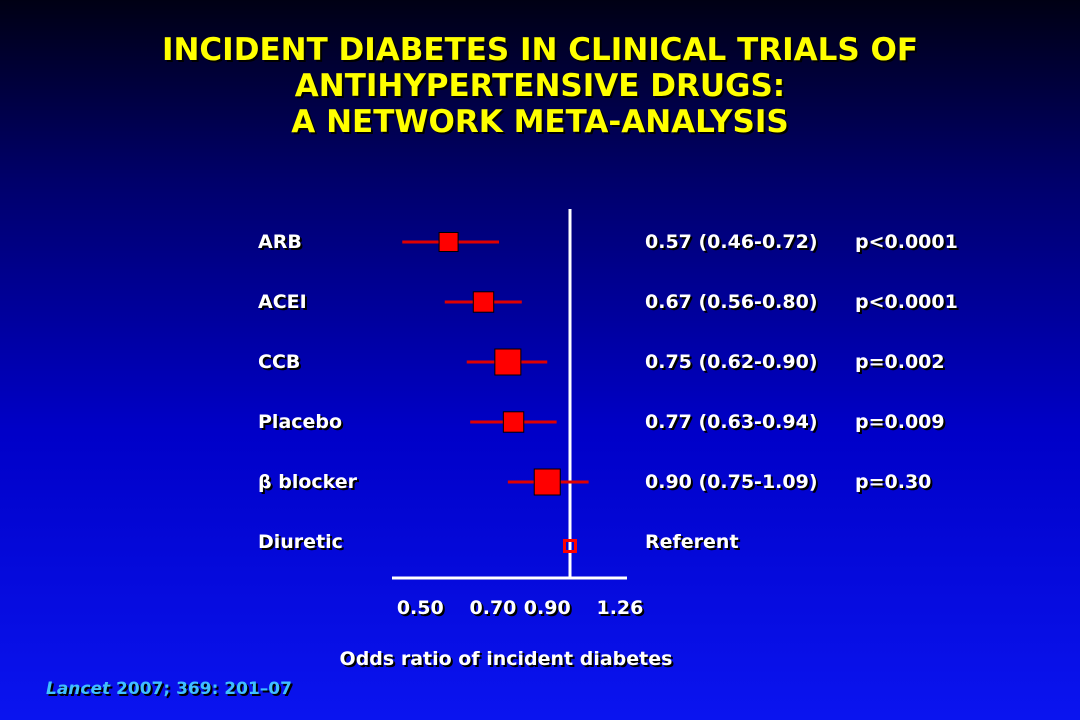 The width and height of the screenshot is (1080, 720). What do you see at coordinates (731, 362) in the screenshot?
I see `row-estimate-ccb: 0.75 (0.62-0.90)` at bounding box center [731, 362].